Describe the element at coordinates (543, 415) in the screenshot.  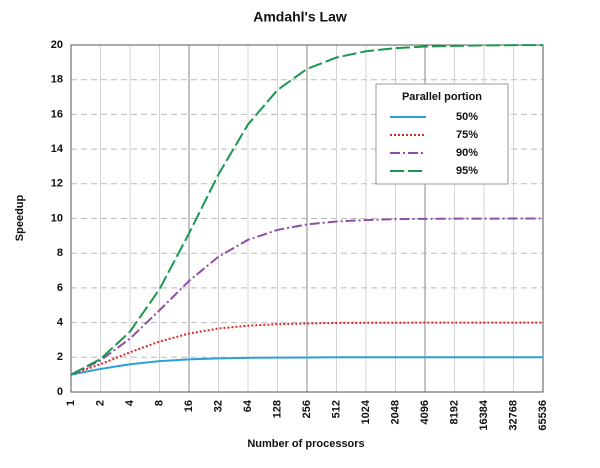
I see `x-tick-label: 65536` at that location.